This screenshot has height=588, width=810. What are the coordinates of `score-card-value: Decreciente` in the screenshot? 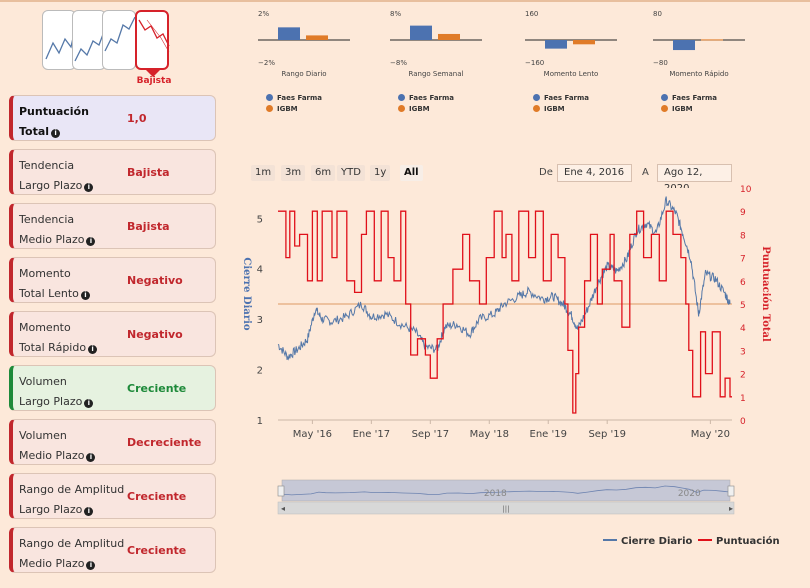 It's located at (164, 442).